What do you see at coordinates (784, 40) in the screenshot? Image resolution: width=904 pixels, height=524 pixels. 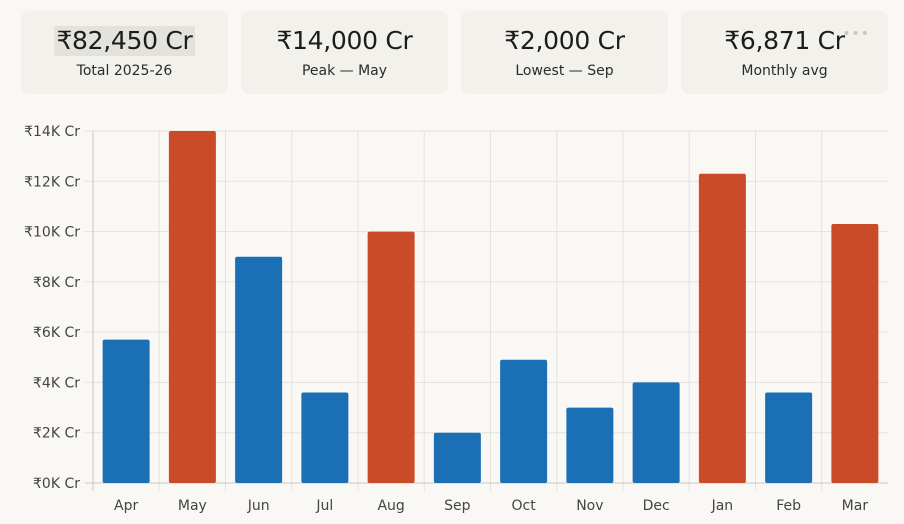 I see `average-value: ₹6,871 Cr` at bounding box center [784, 40].